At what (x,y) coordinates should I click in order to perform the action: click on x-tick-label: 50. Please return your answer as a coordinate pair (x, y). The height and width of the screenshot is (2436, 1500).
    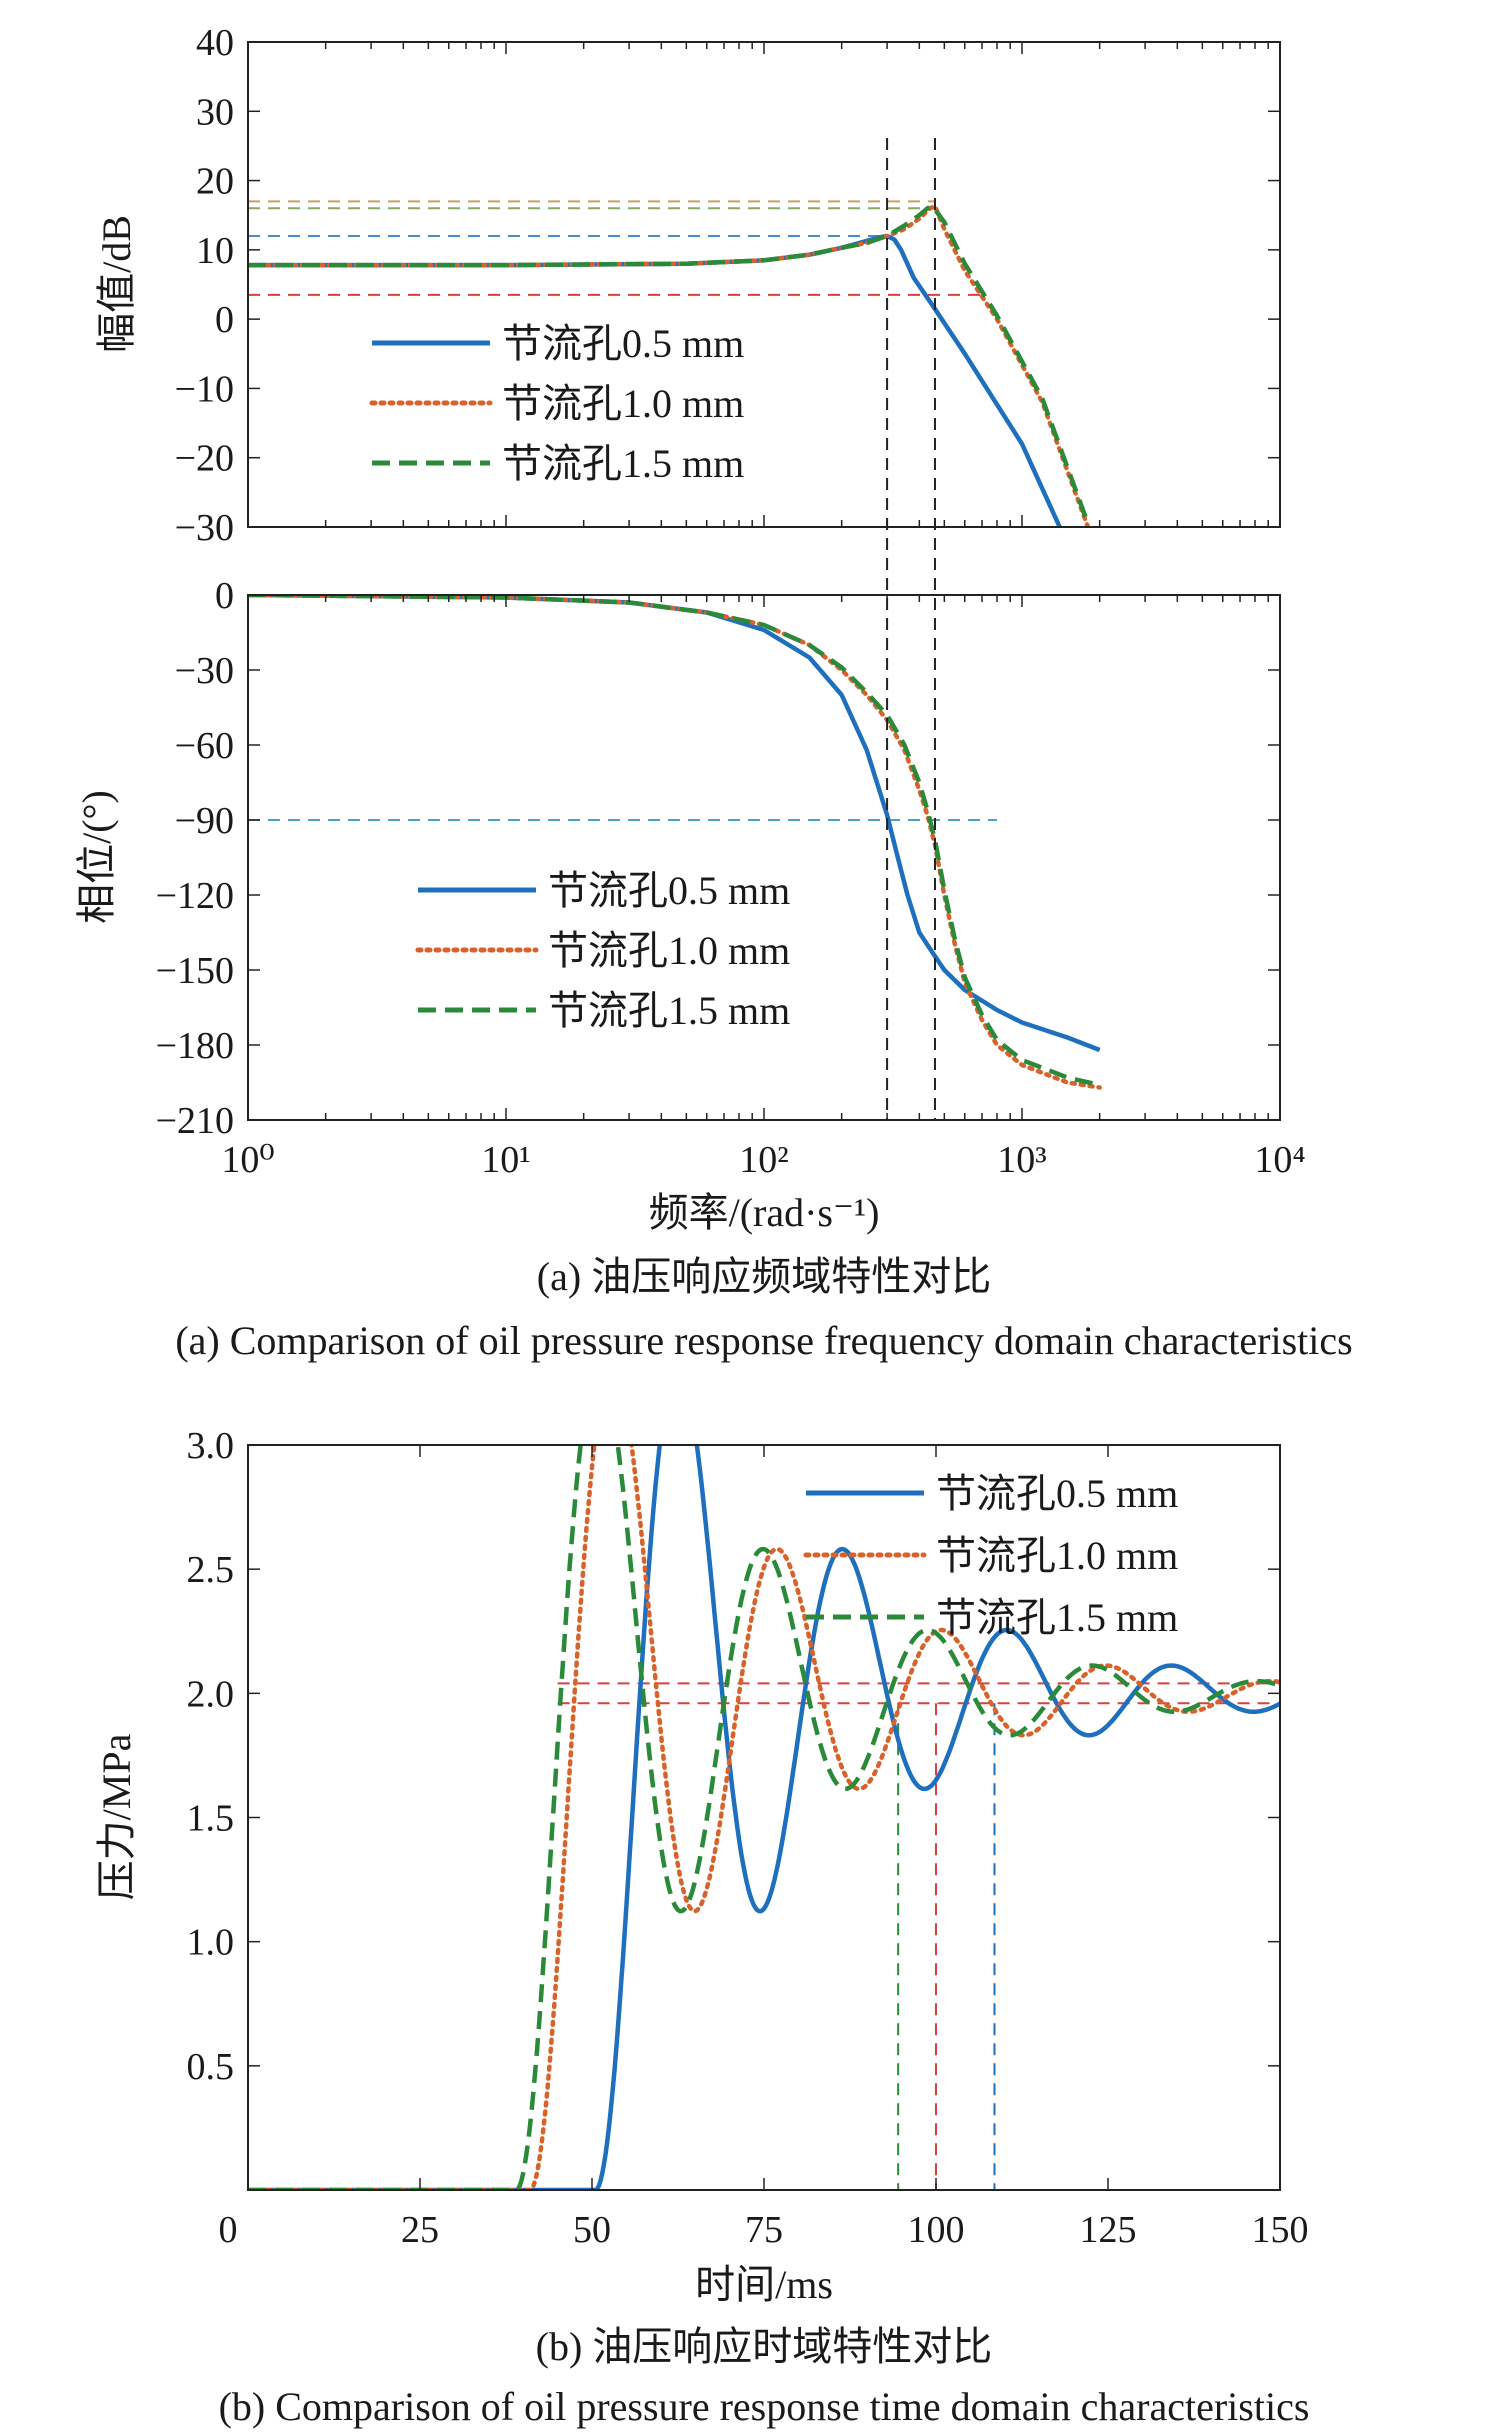
    Looking at the image, I should click on (592, 2230).